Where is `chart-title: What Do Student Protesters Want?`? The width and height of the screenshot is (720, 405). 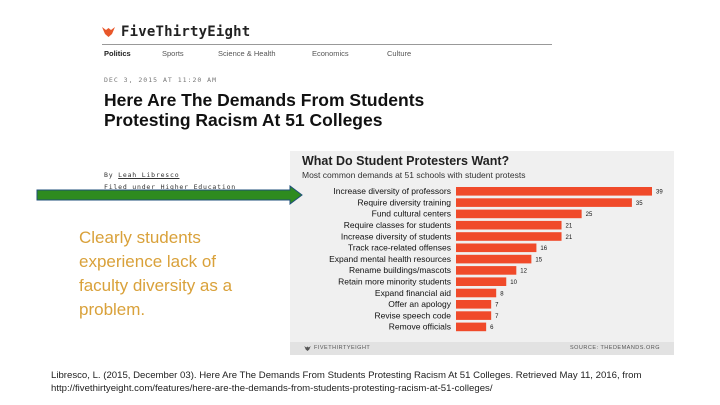 chart-title: What Do Student Protesters Want? is located at coordinates (406, 161).